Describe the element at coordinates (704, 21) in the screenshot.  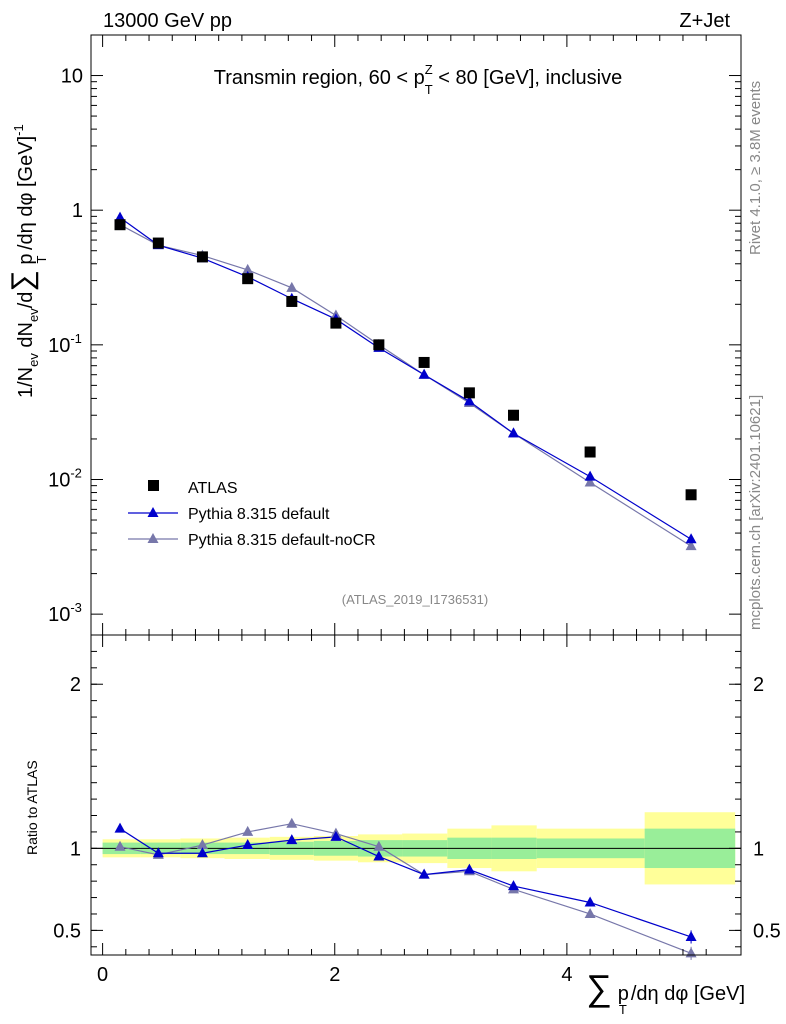
I see `process-label: Z+Jet` at that location.